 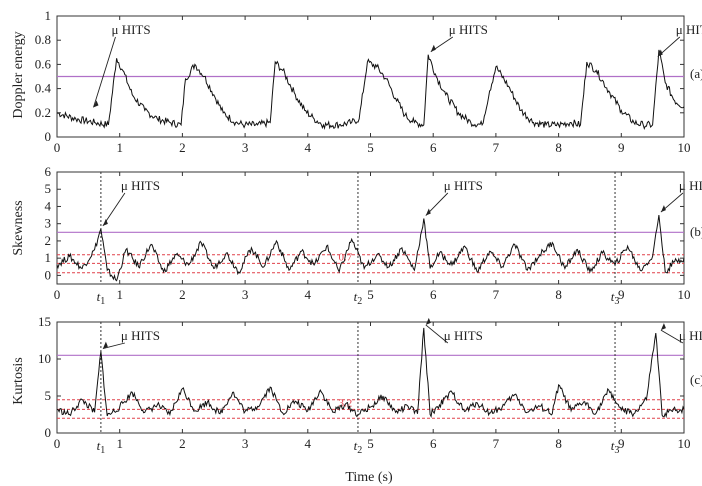 I want to click on panel-label-b: (b), so click(x=696, y=231).